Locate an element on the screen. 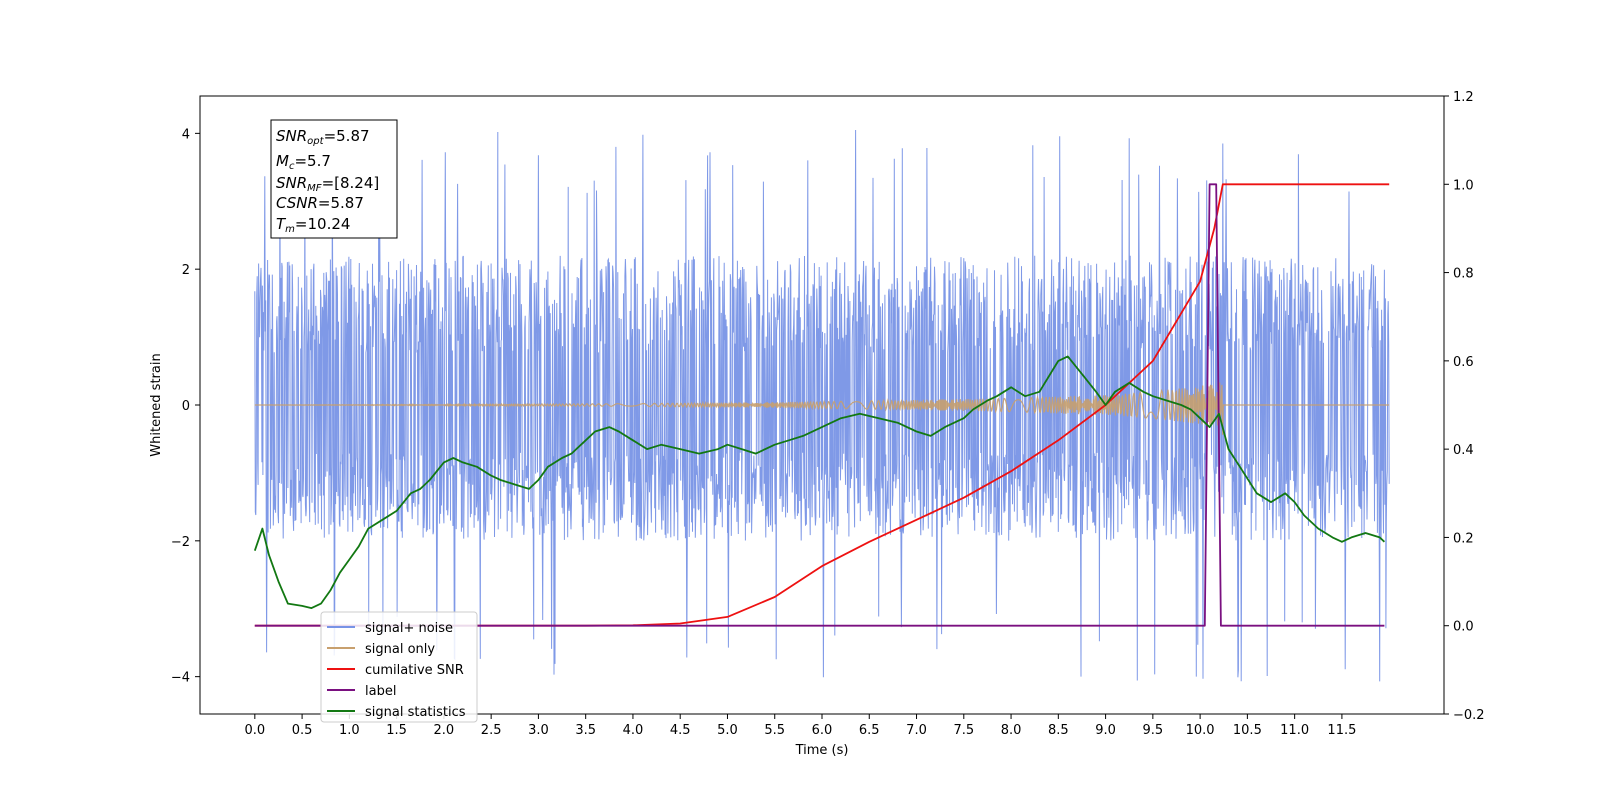  y-left-tick-label: −4 is located at coordinates (180, 678).